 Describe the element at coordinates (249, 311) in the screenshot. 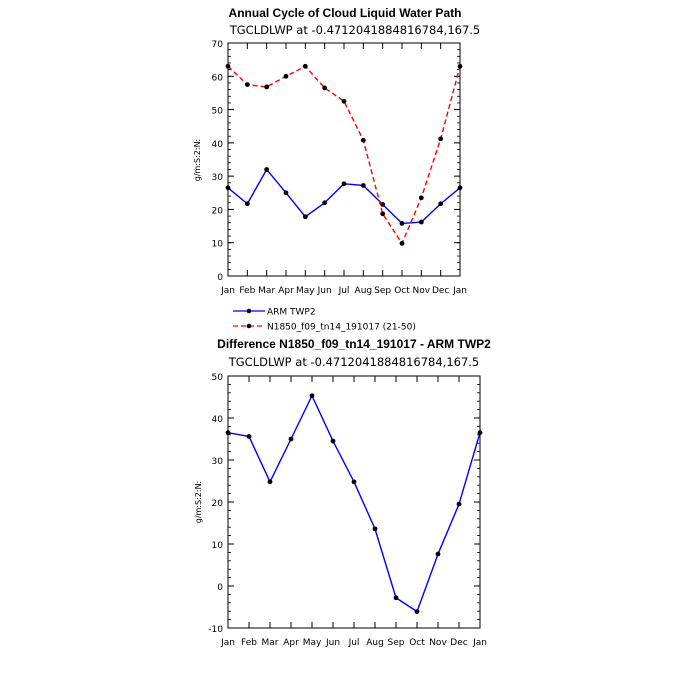

I see `legend-marker-arm` at that location.